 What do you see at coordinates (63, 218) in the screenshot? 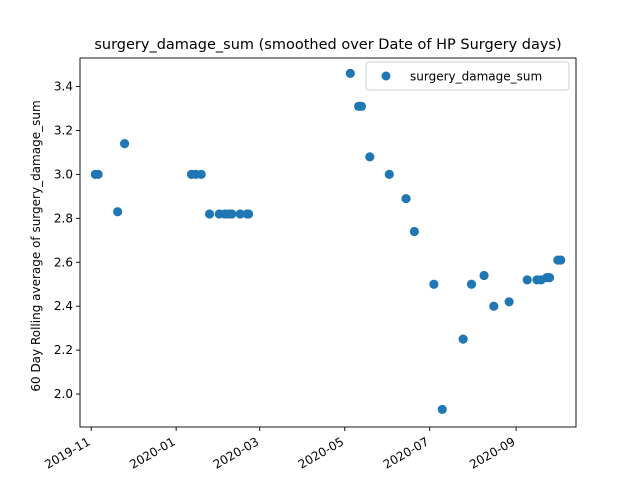
I see `y-tick-label: 2.8` at bounding box center [63, 218].